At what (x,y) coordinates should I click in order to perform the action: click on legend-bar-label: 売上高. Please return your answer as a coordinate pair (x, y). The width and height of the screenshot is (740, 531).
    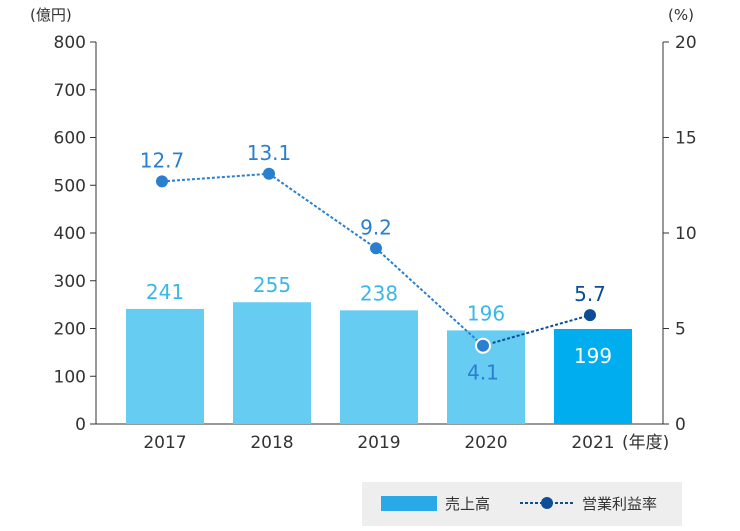
    Looking at the image, I should click on (467, 504).